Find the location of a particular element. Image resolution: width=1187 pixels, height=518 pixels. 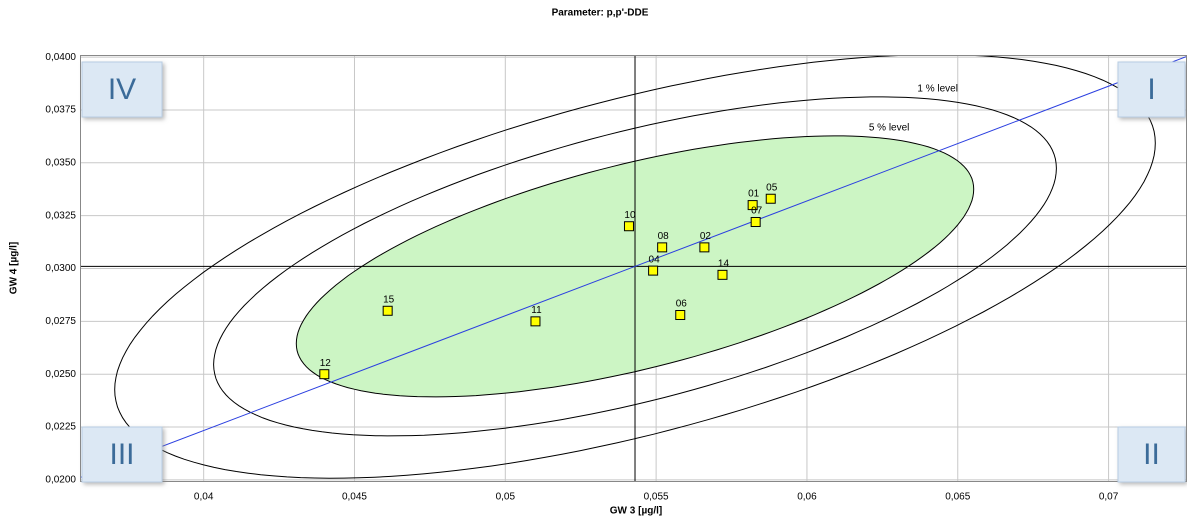

quadrant-label: IV is located at coordinates (122, 89).